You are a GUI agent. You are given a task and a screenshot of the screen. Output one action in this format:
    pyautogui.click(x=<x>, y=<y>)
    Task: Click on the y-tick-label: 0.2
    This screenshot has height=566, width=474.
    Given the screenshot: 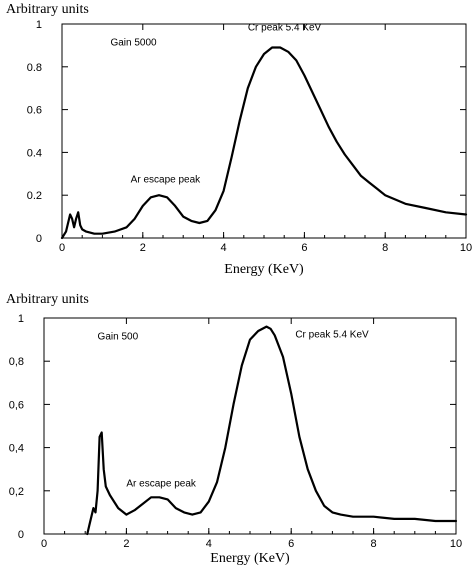 What is the action you would take?
    pyautogui.click(x=34, y=196)
    